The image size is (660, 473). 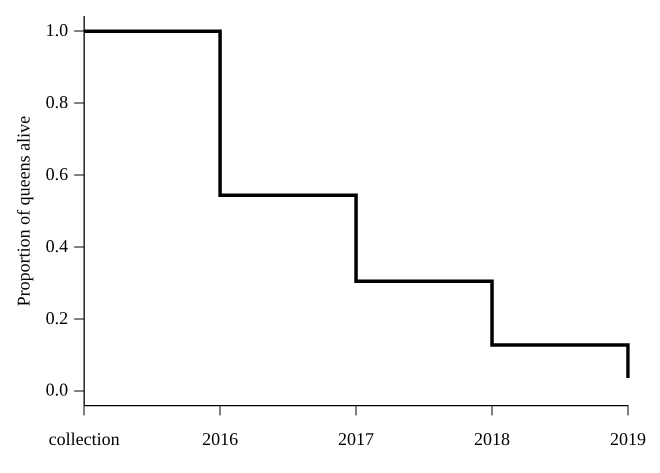 I want to click on y-tick-label: 1.0, so click(x=57, y=30).